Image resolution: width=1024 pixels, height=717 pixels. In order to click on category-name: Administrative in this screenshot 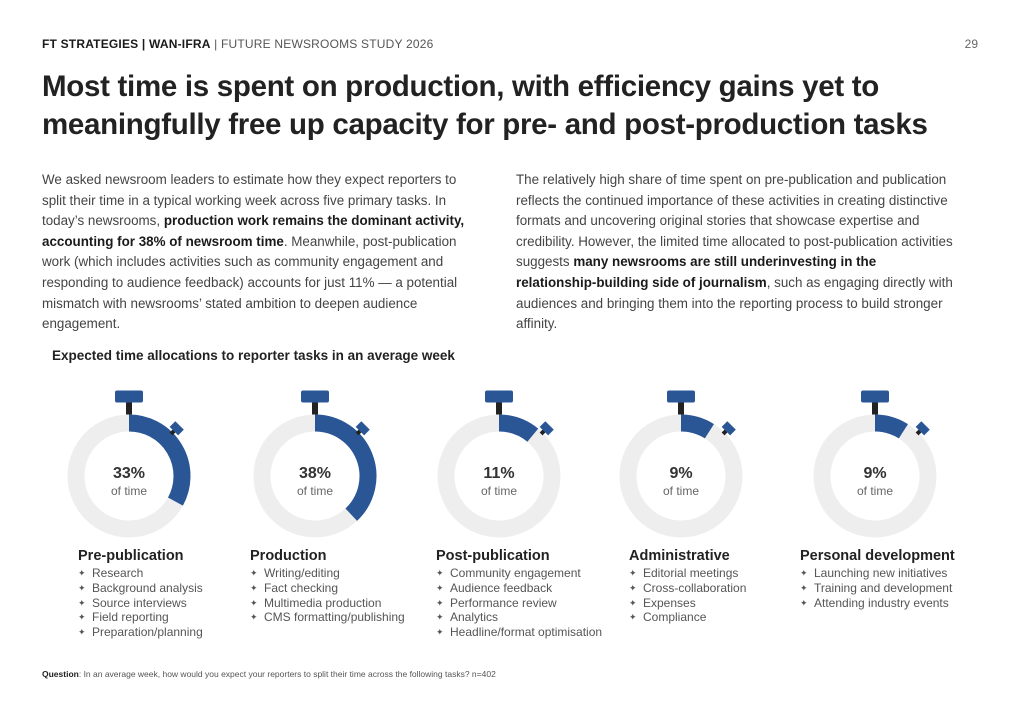, I will do `click(679, 556)`.